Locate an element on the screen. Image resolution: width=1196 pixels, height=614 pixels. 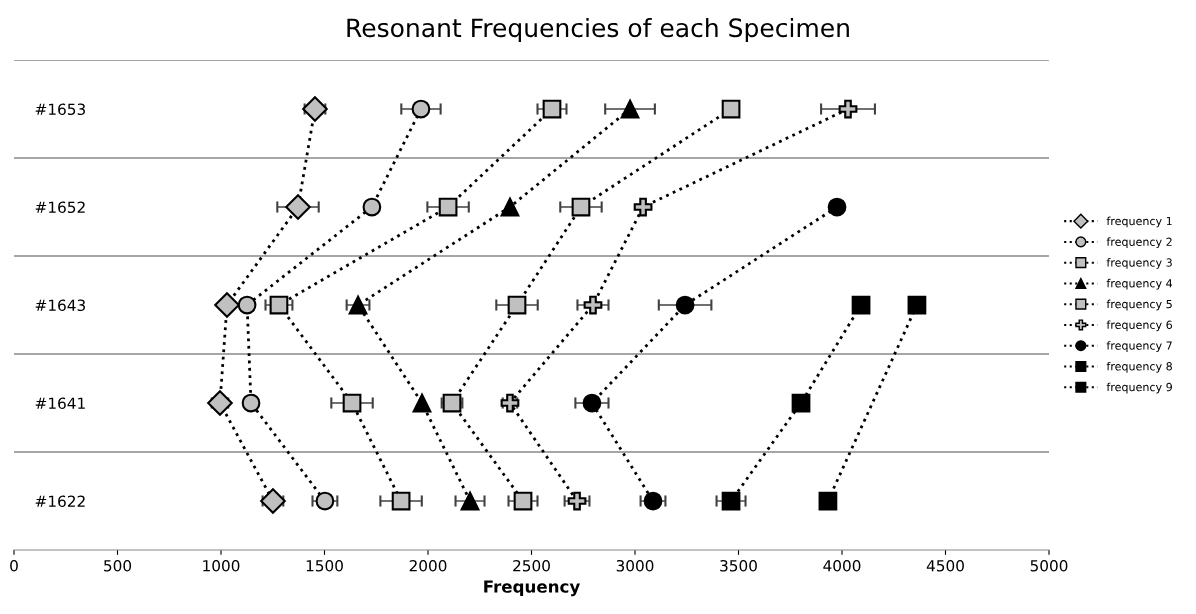
x-tick-label: 0 is located at coordinates (14, 565).